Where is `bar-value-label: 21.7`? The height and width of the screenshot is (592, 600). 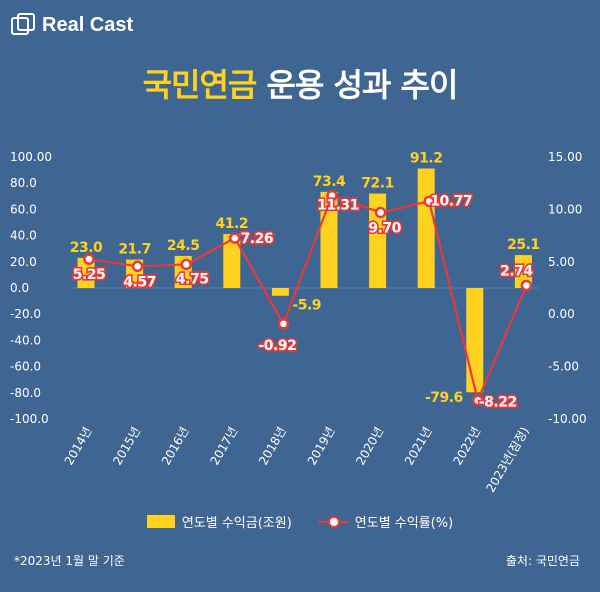
bar-value-label: 21.7 is located at coordinates (134, 250).